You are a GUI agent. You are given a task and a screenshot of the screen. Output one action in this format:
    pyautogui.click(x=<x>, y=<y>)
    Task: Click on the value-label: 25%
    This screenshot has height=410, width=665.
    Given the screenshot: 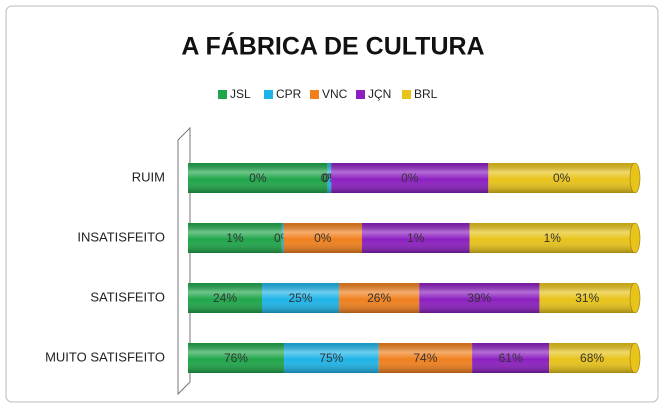 What is the action you would take?
    pyautogui.click(x=301, y=298)
    